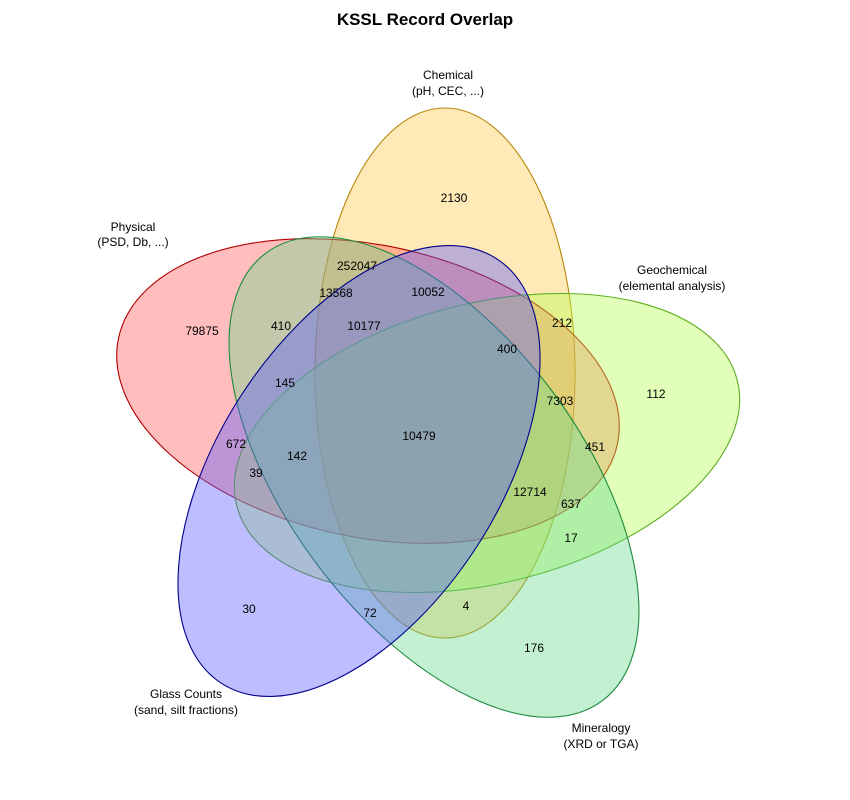  I want to click on count-chemical-only: 2130, so click(454, 198).